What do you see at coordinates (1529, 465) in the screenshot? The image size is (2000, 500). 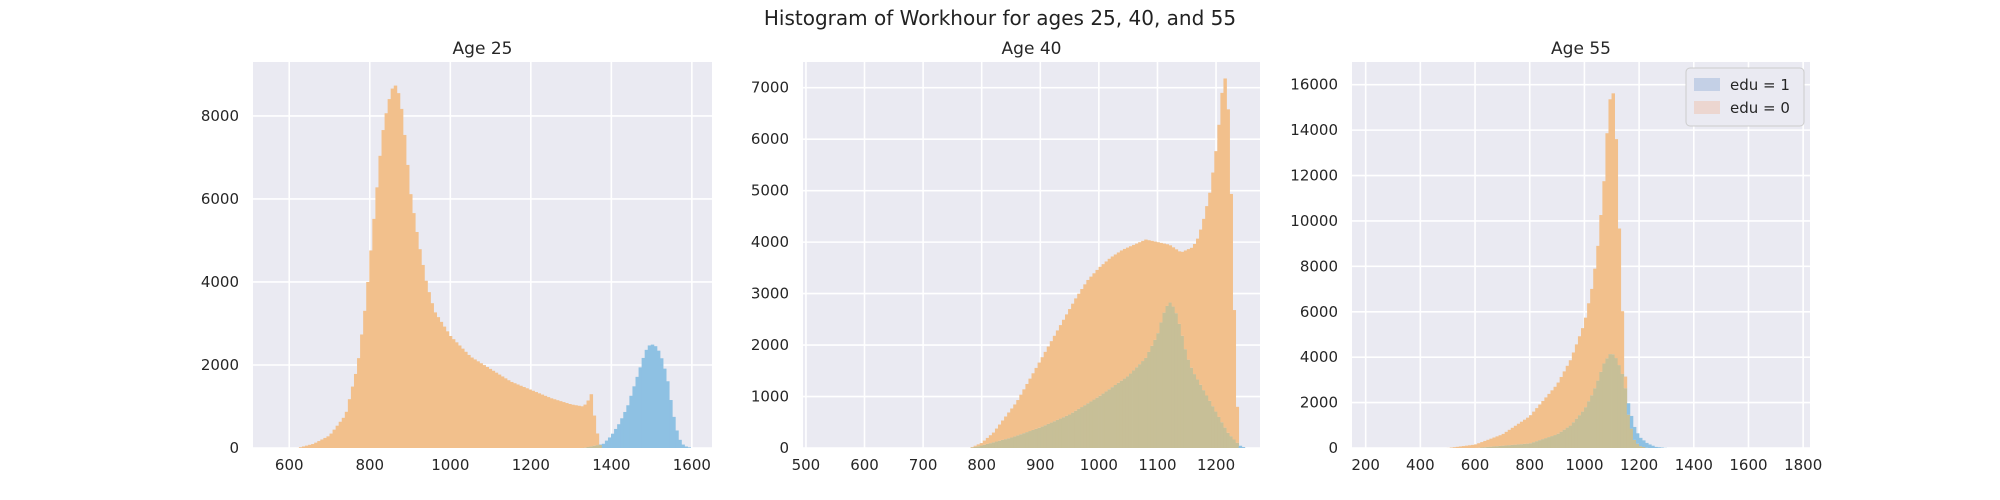 I see `x-tick-label: 800` at bounding box center [1529, 465].